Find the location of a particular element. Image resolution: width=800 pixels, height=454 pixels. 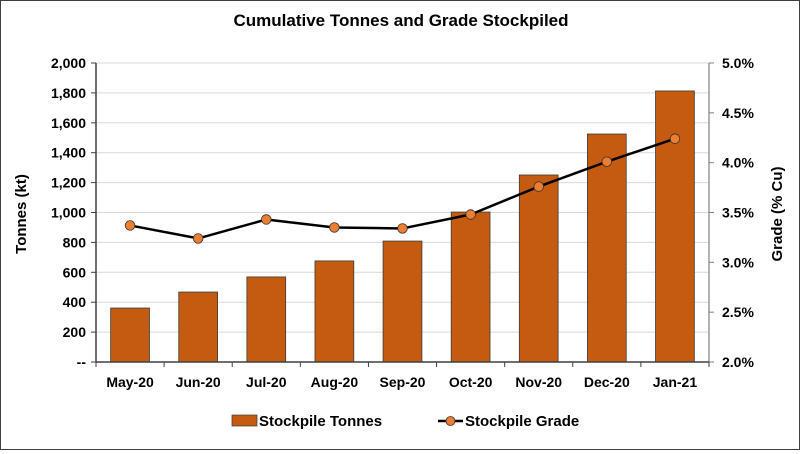

x-tick-label: Aug-20 is located at coordinates (335, 382).